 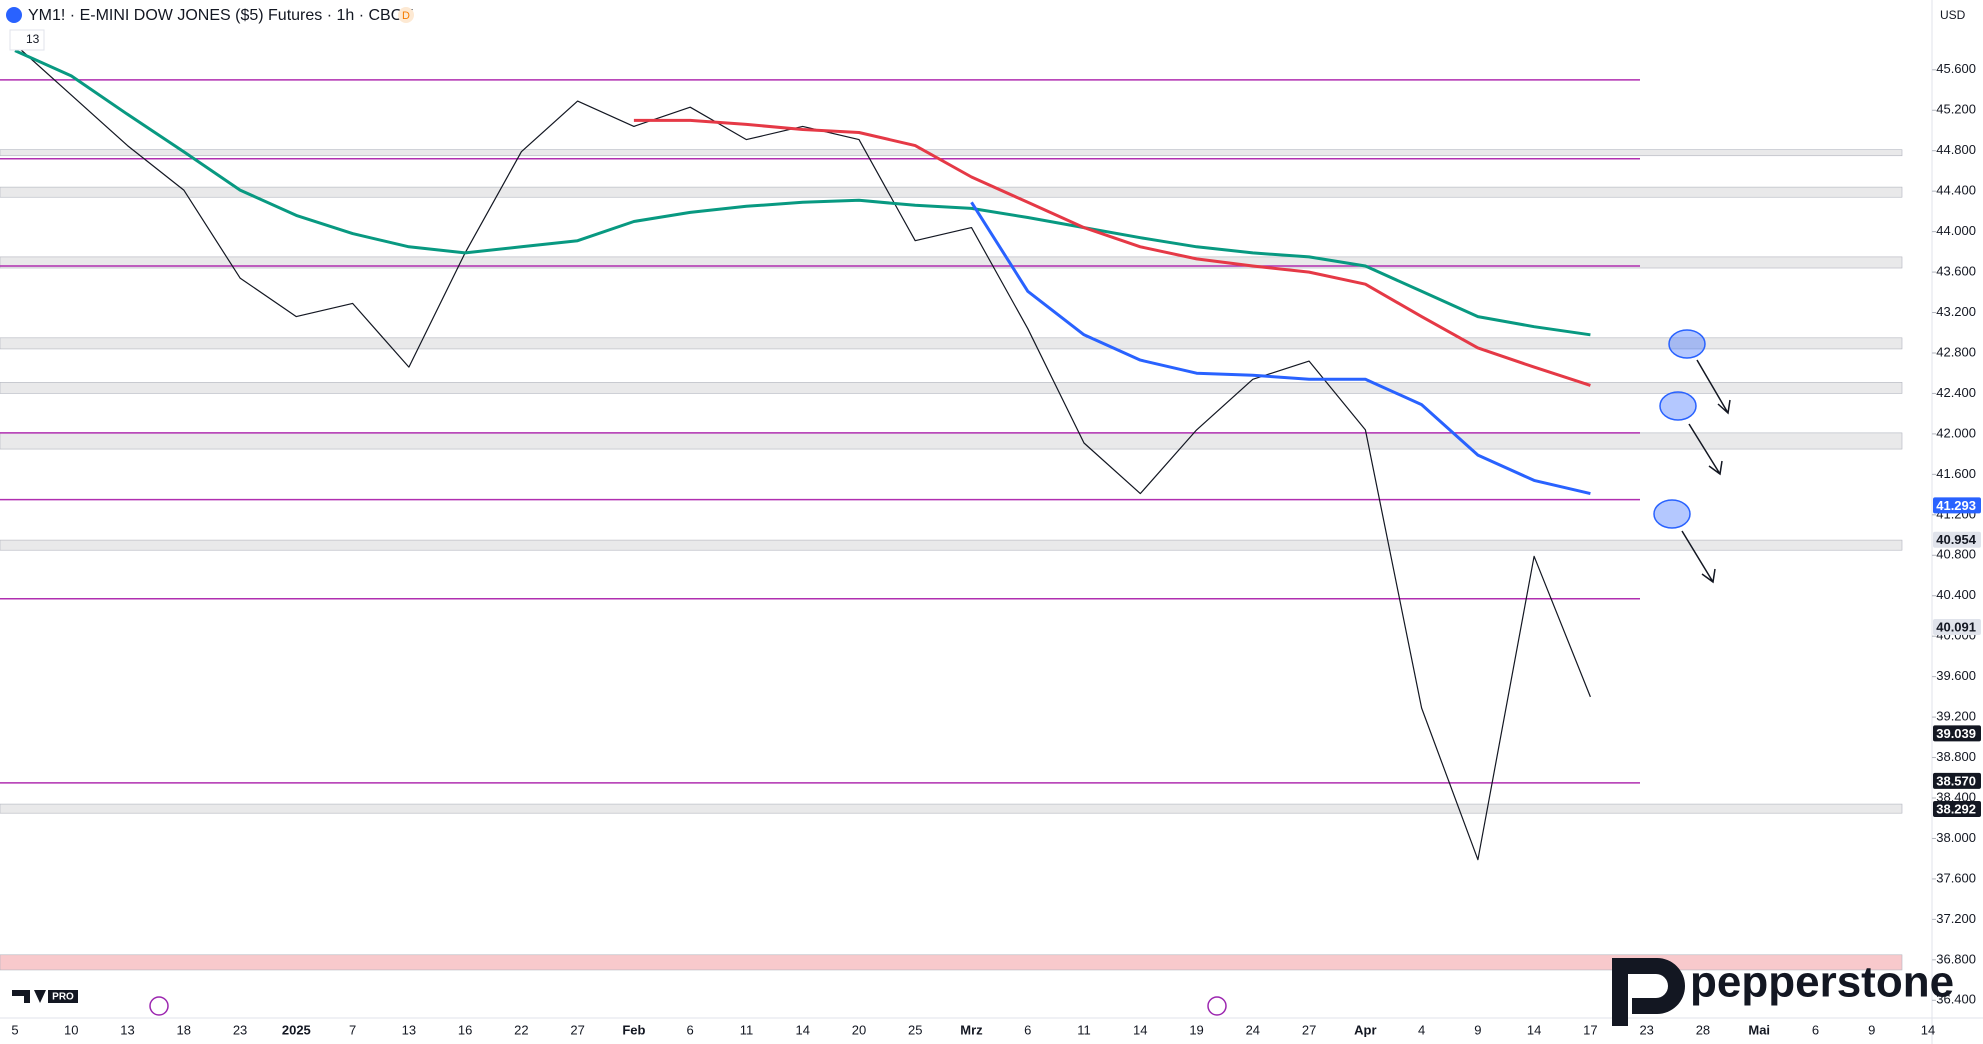 I want to click on symbol-icon, so click(x=14, y=15).